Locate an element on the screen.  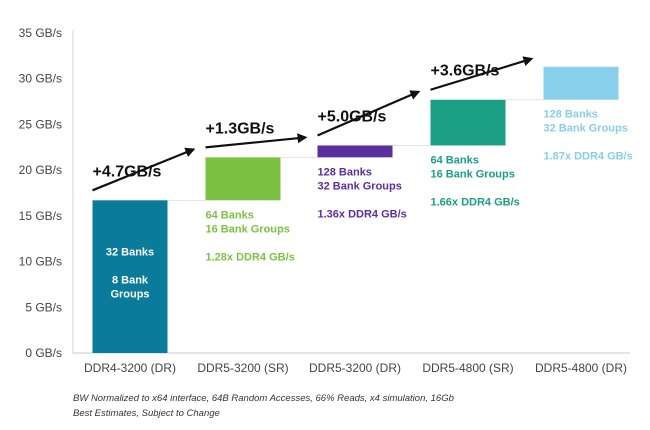
x-category-label: DDR5-4800 (SR) is located at coordinates (467, 368).